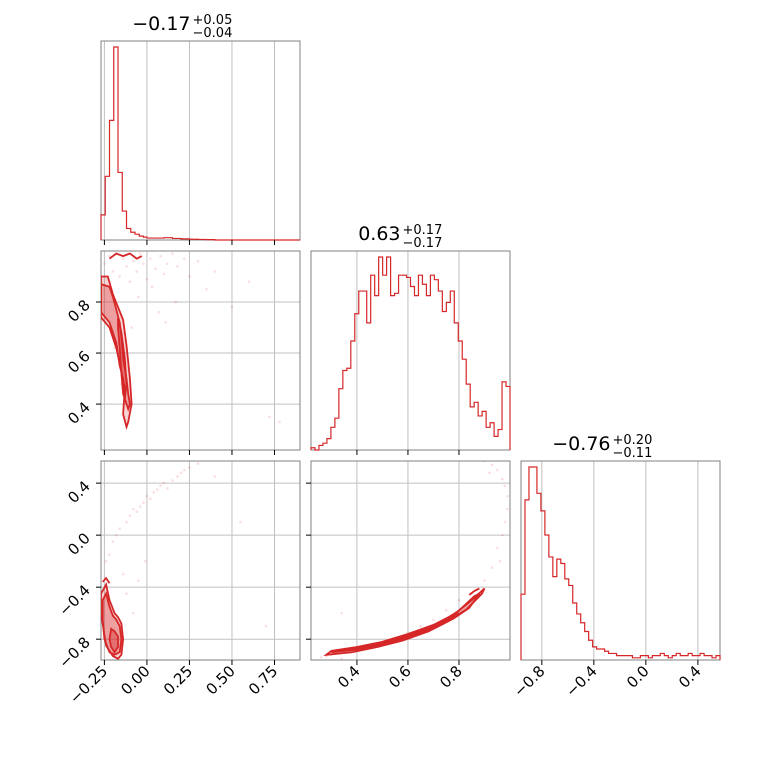 This screenshot has height=765, width=760. I want to click on panel-2d-1-plot-area, so click(184, 561).